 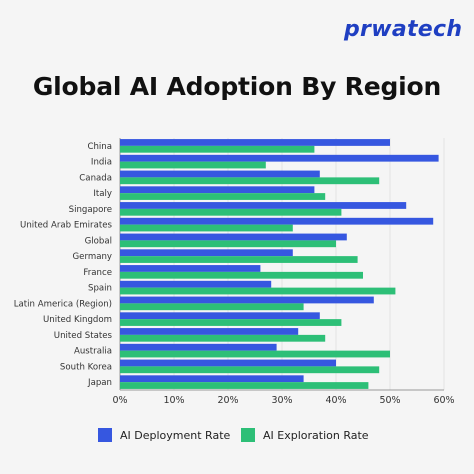 What do you see at coordinates (237, 437) in the screenshot?
I see `chart-legend: AI Deployment Rate AI Exploration Rate` at bounding box center [237, 437].